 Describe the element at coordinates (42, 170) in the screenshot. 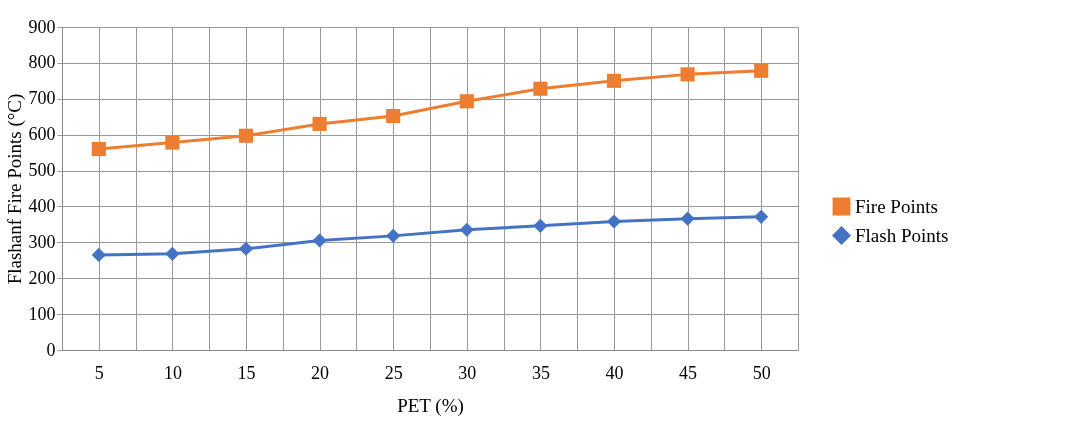

I see `y-tick-label: 500` at that location.